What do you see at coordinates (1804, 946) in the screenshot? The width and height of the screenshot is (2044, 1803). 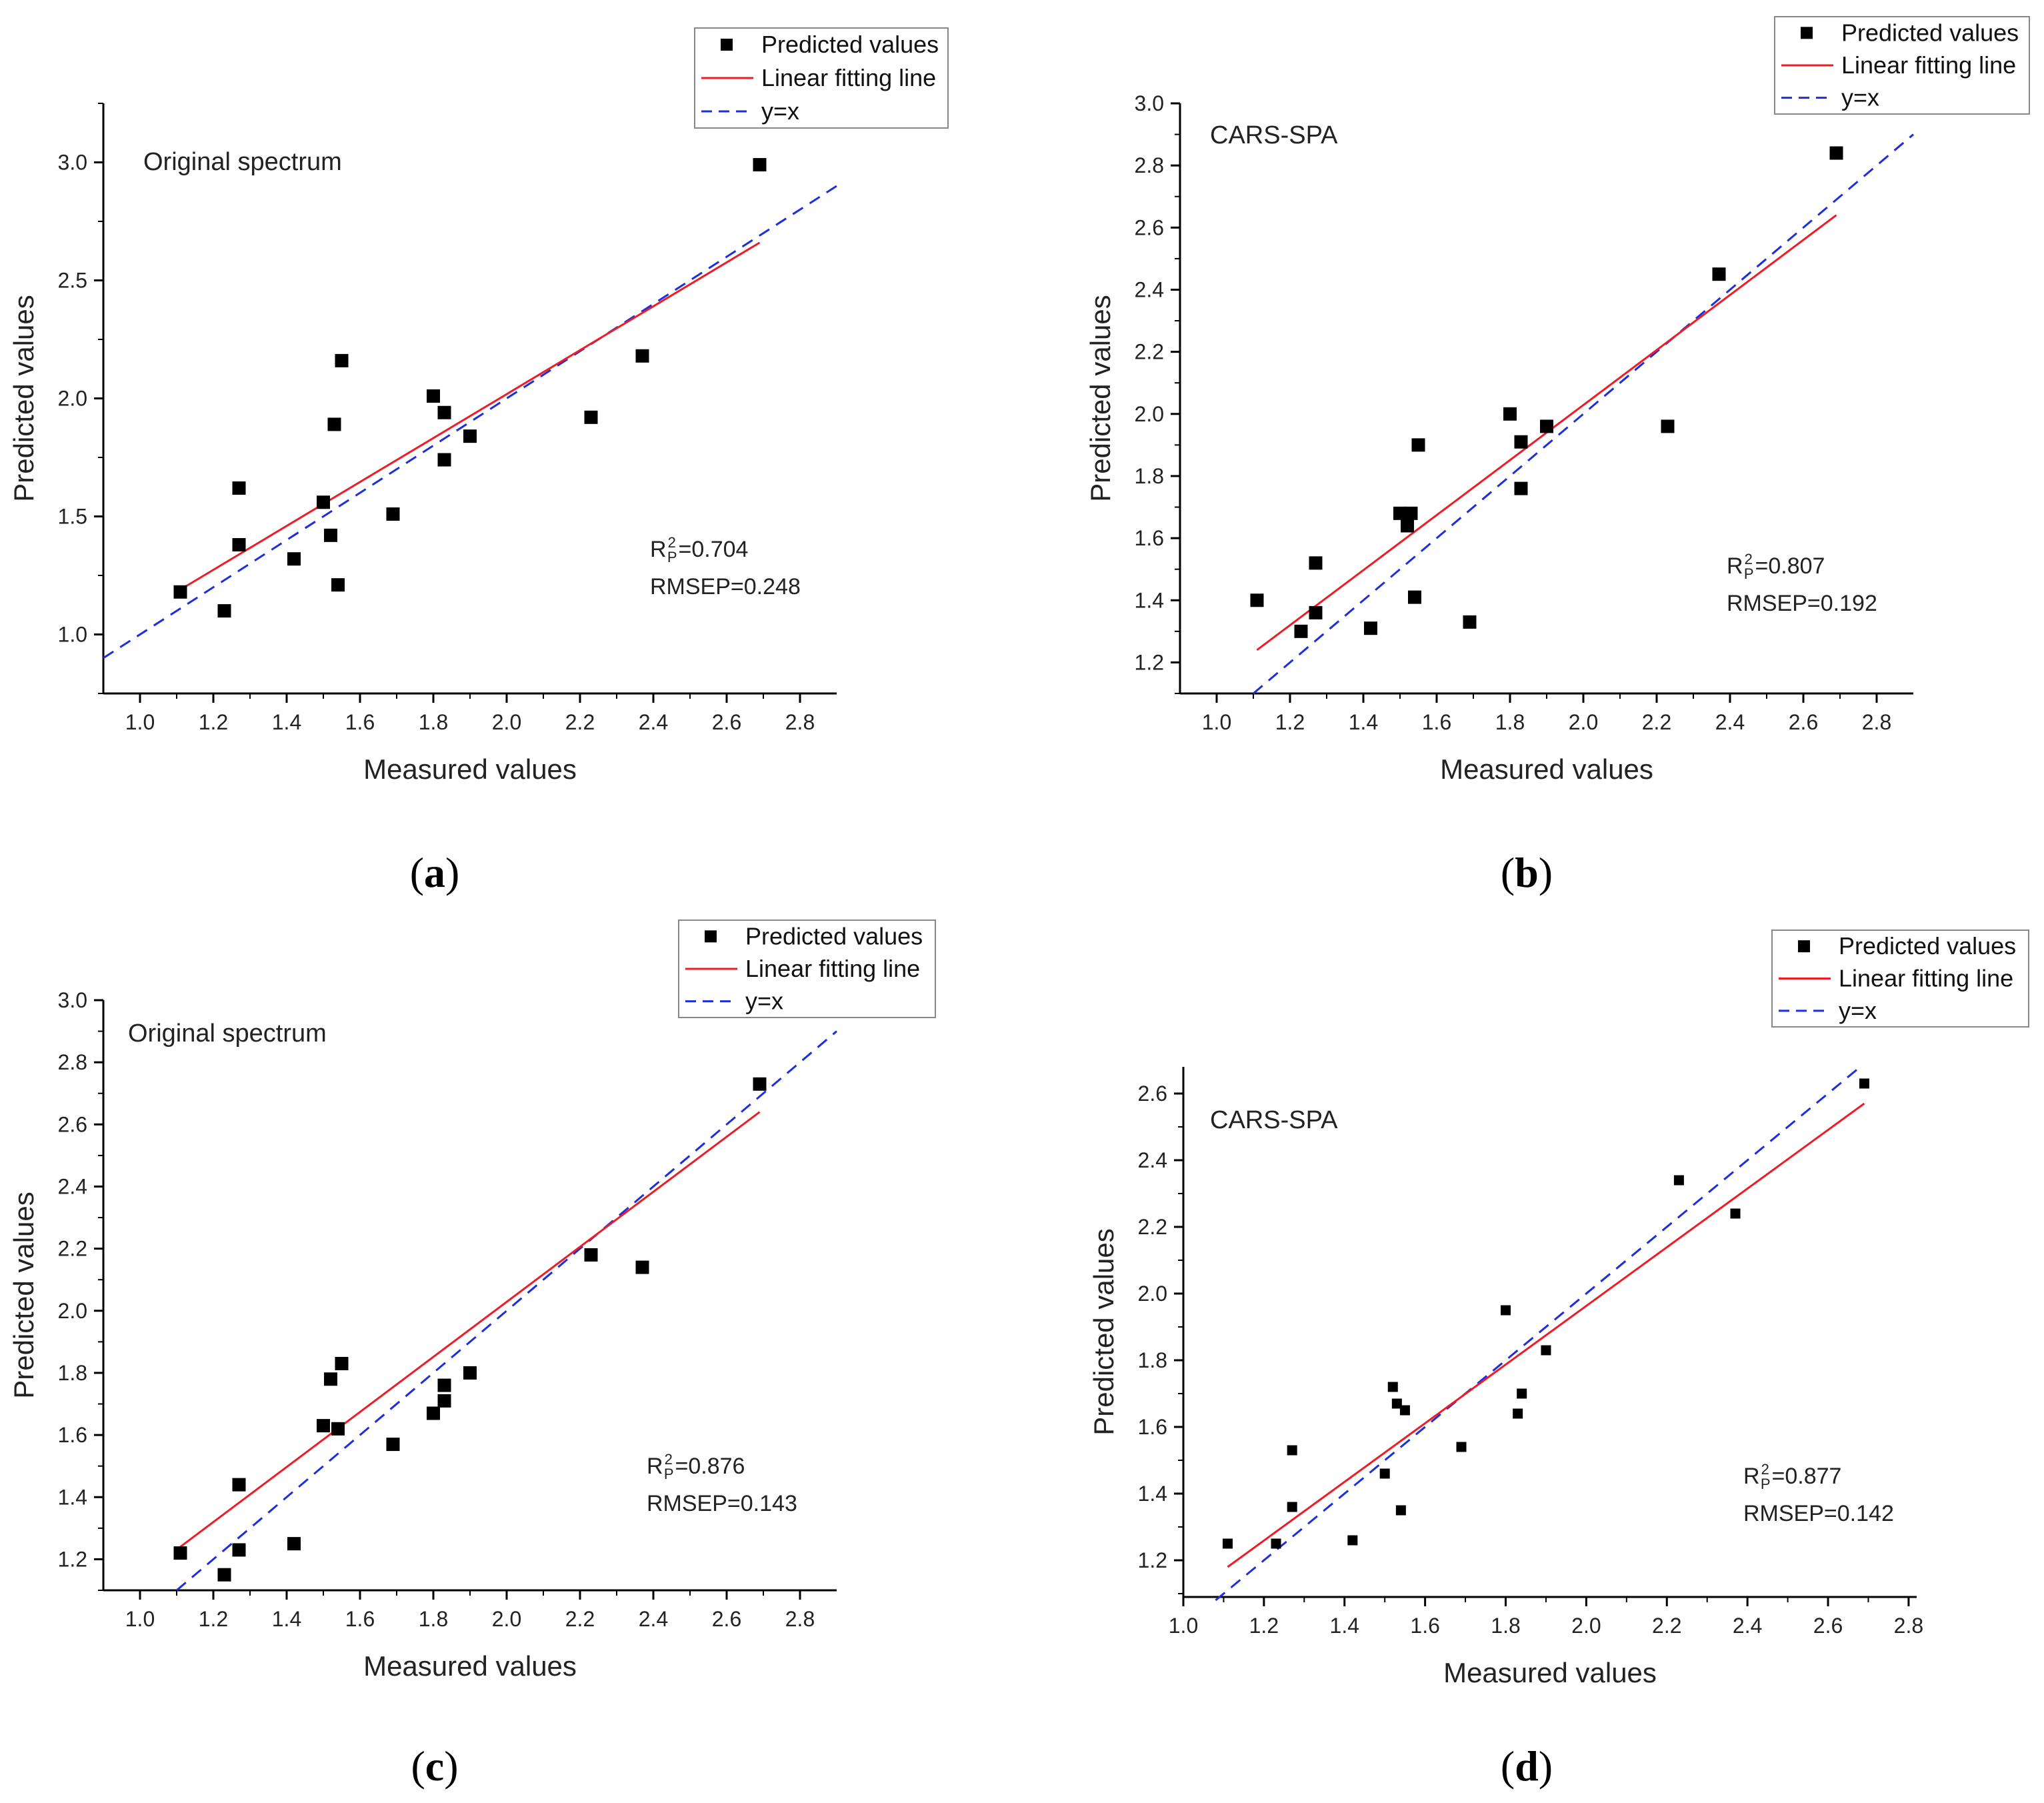 I see `legend-square-symbol` at bounding box center [1804, 946].